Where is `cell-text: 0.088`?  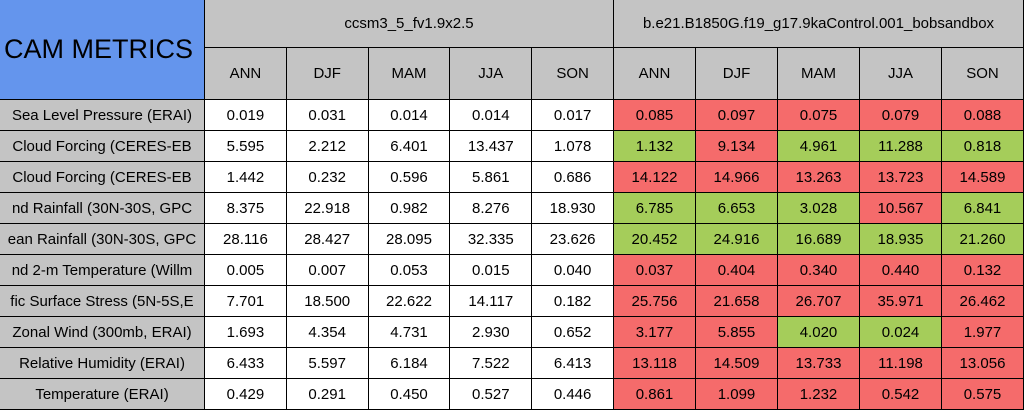 cell-text: 0.088 is located at coordinates (982, 115).